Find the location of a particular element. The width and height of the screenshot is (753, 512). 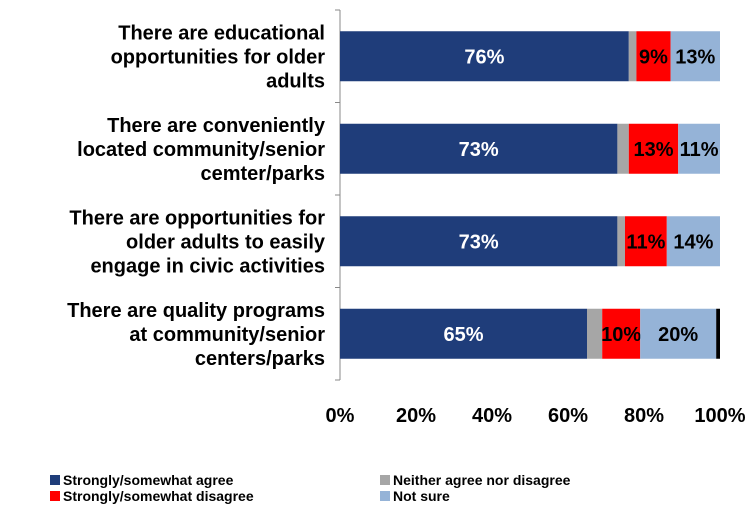

category-label: centers/parks is located at coordinates (260, 359).